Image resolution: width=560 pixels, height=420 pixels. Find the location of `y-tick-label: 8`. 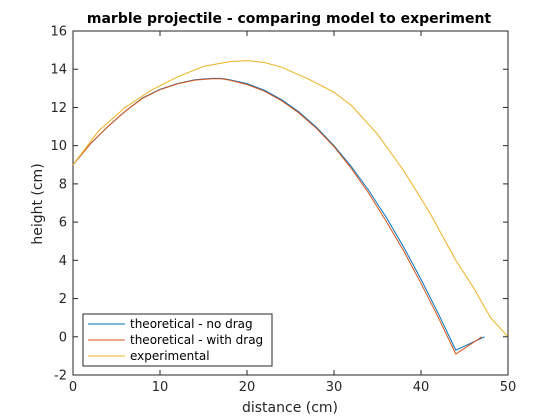

y-tick-label: 8 is located at coordinates (63, 184).